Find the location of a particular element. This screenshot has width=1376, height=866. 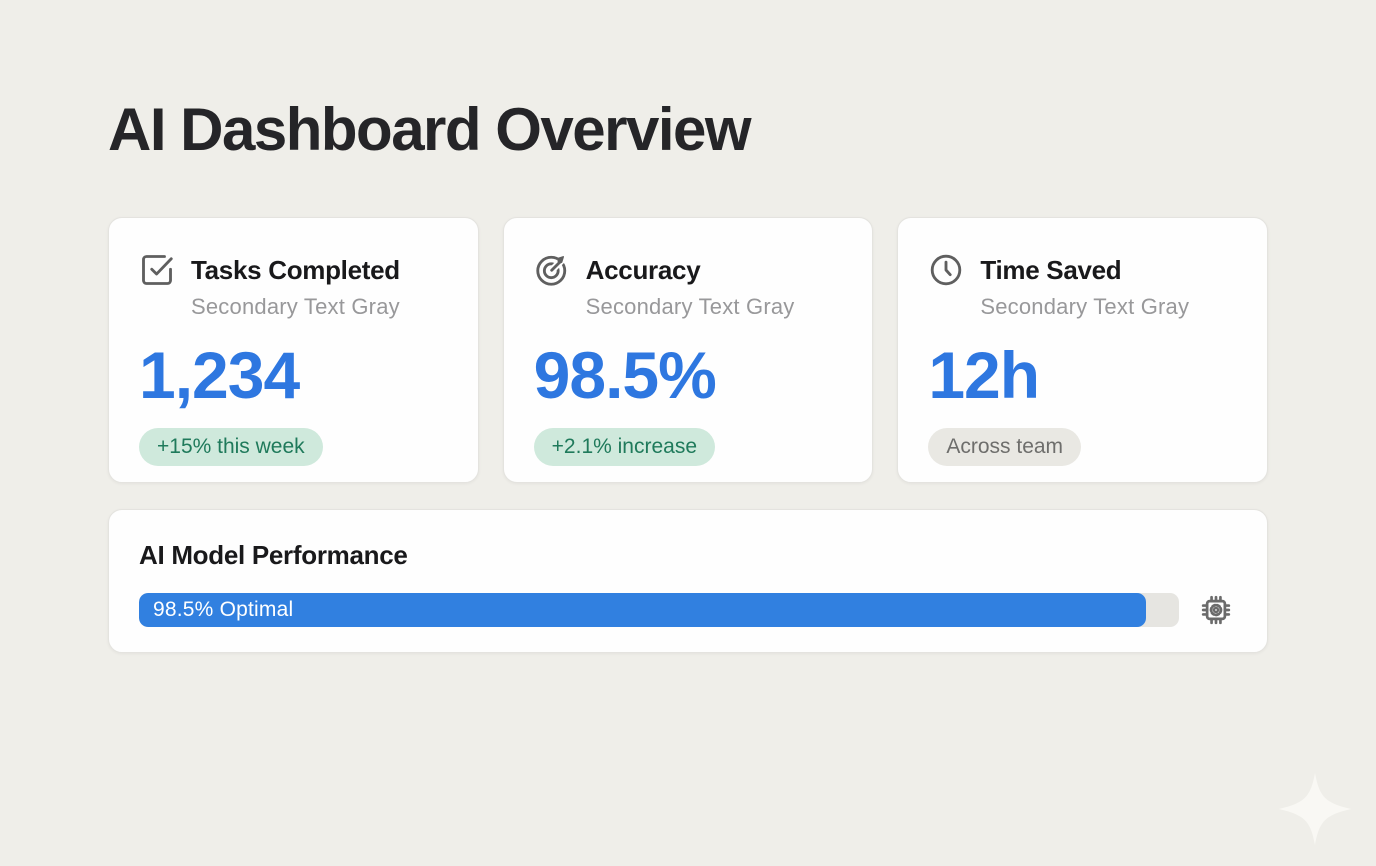

clock-icon is located at coordinates (946, 270).